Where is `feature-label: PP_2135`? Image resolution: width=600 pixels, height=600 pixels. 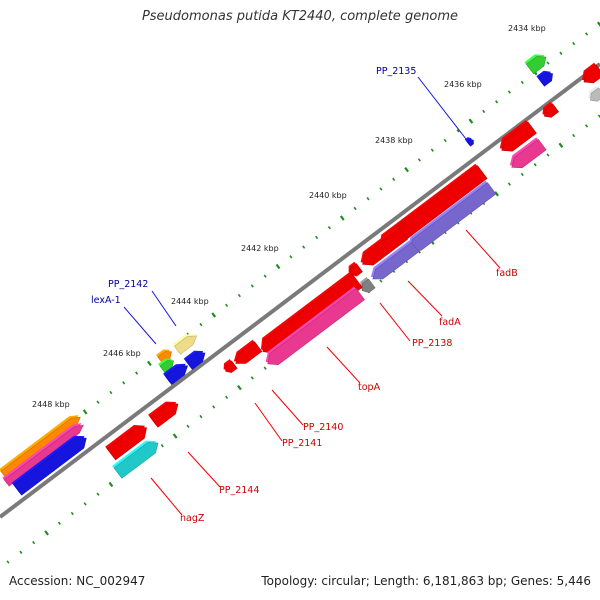
feature-label: PP_2135 is located at coordinates (396, 71).